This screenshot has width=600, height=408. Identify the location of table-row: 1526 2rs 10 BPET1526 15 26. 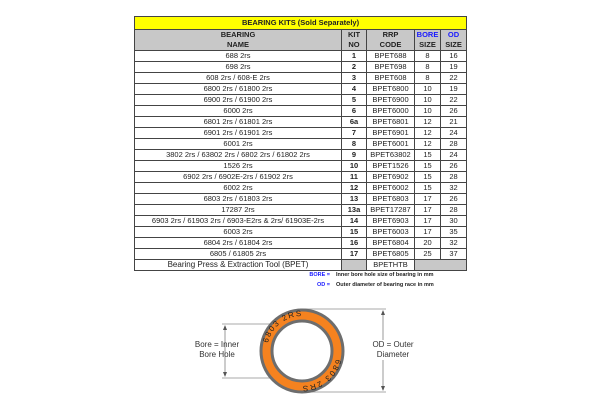
(301, 166).